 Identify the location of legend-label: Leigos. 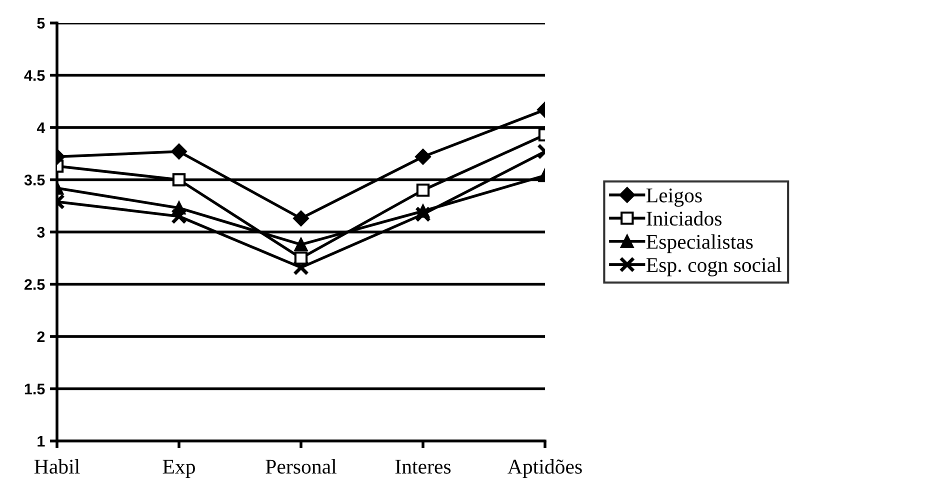
(674, 197).